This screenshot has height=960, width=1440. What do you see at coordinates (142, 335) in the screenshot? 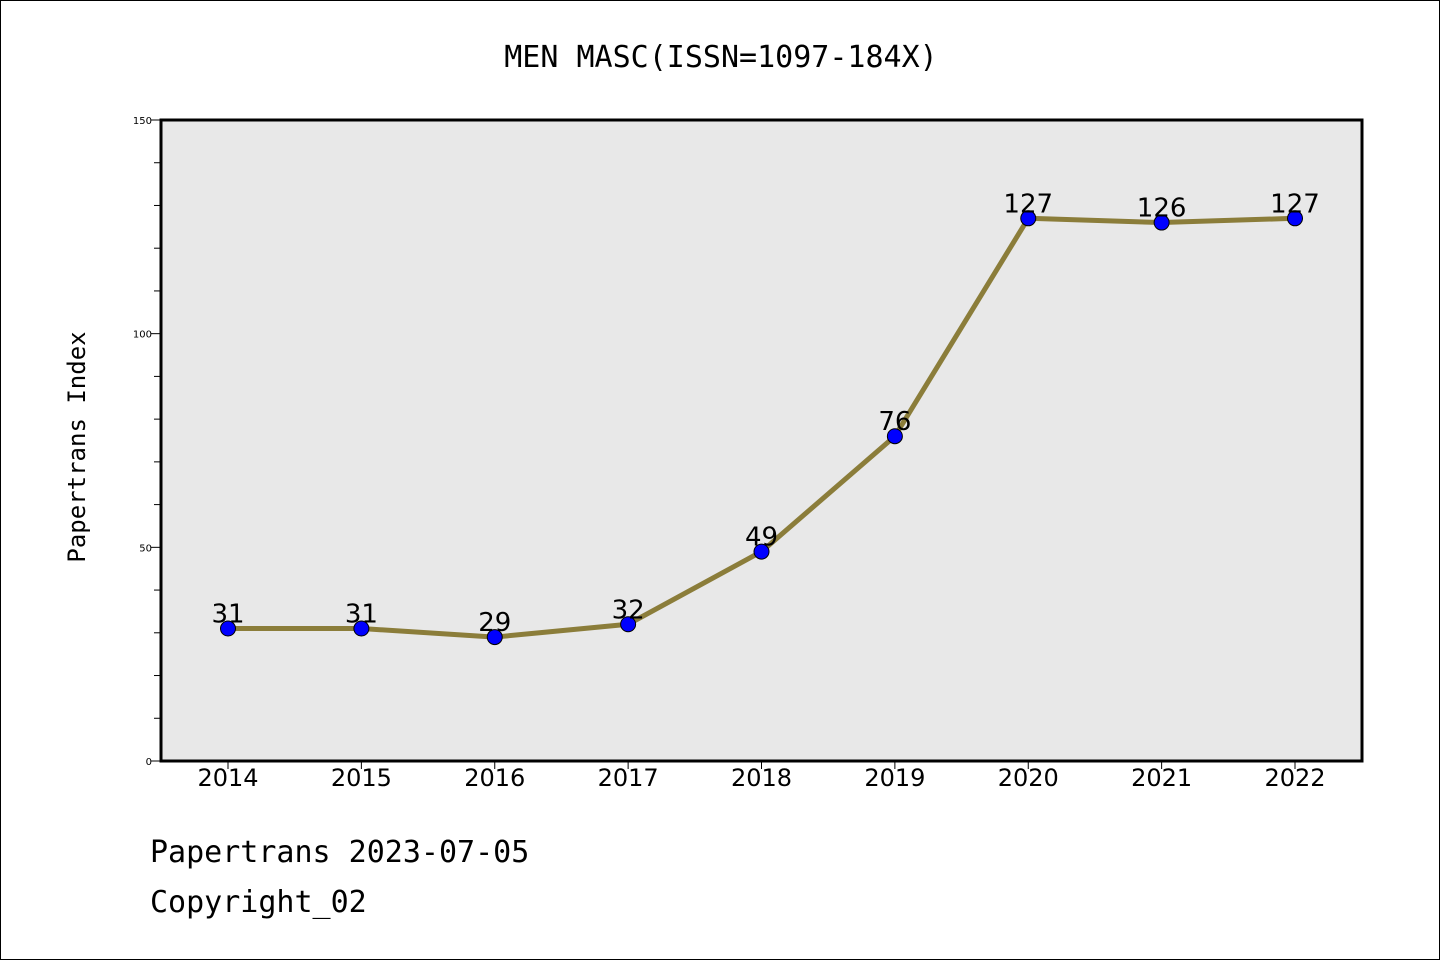
I see `y-tick-label: 100` at bounding box center [142, 335].